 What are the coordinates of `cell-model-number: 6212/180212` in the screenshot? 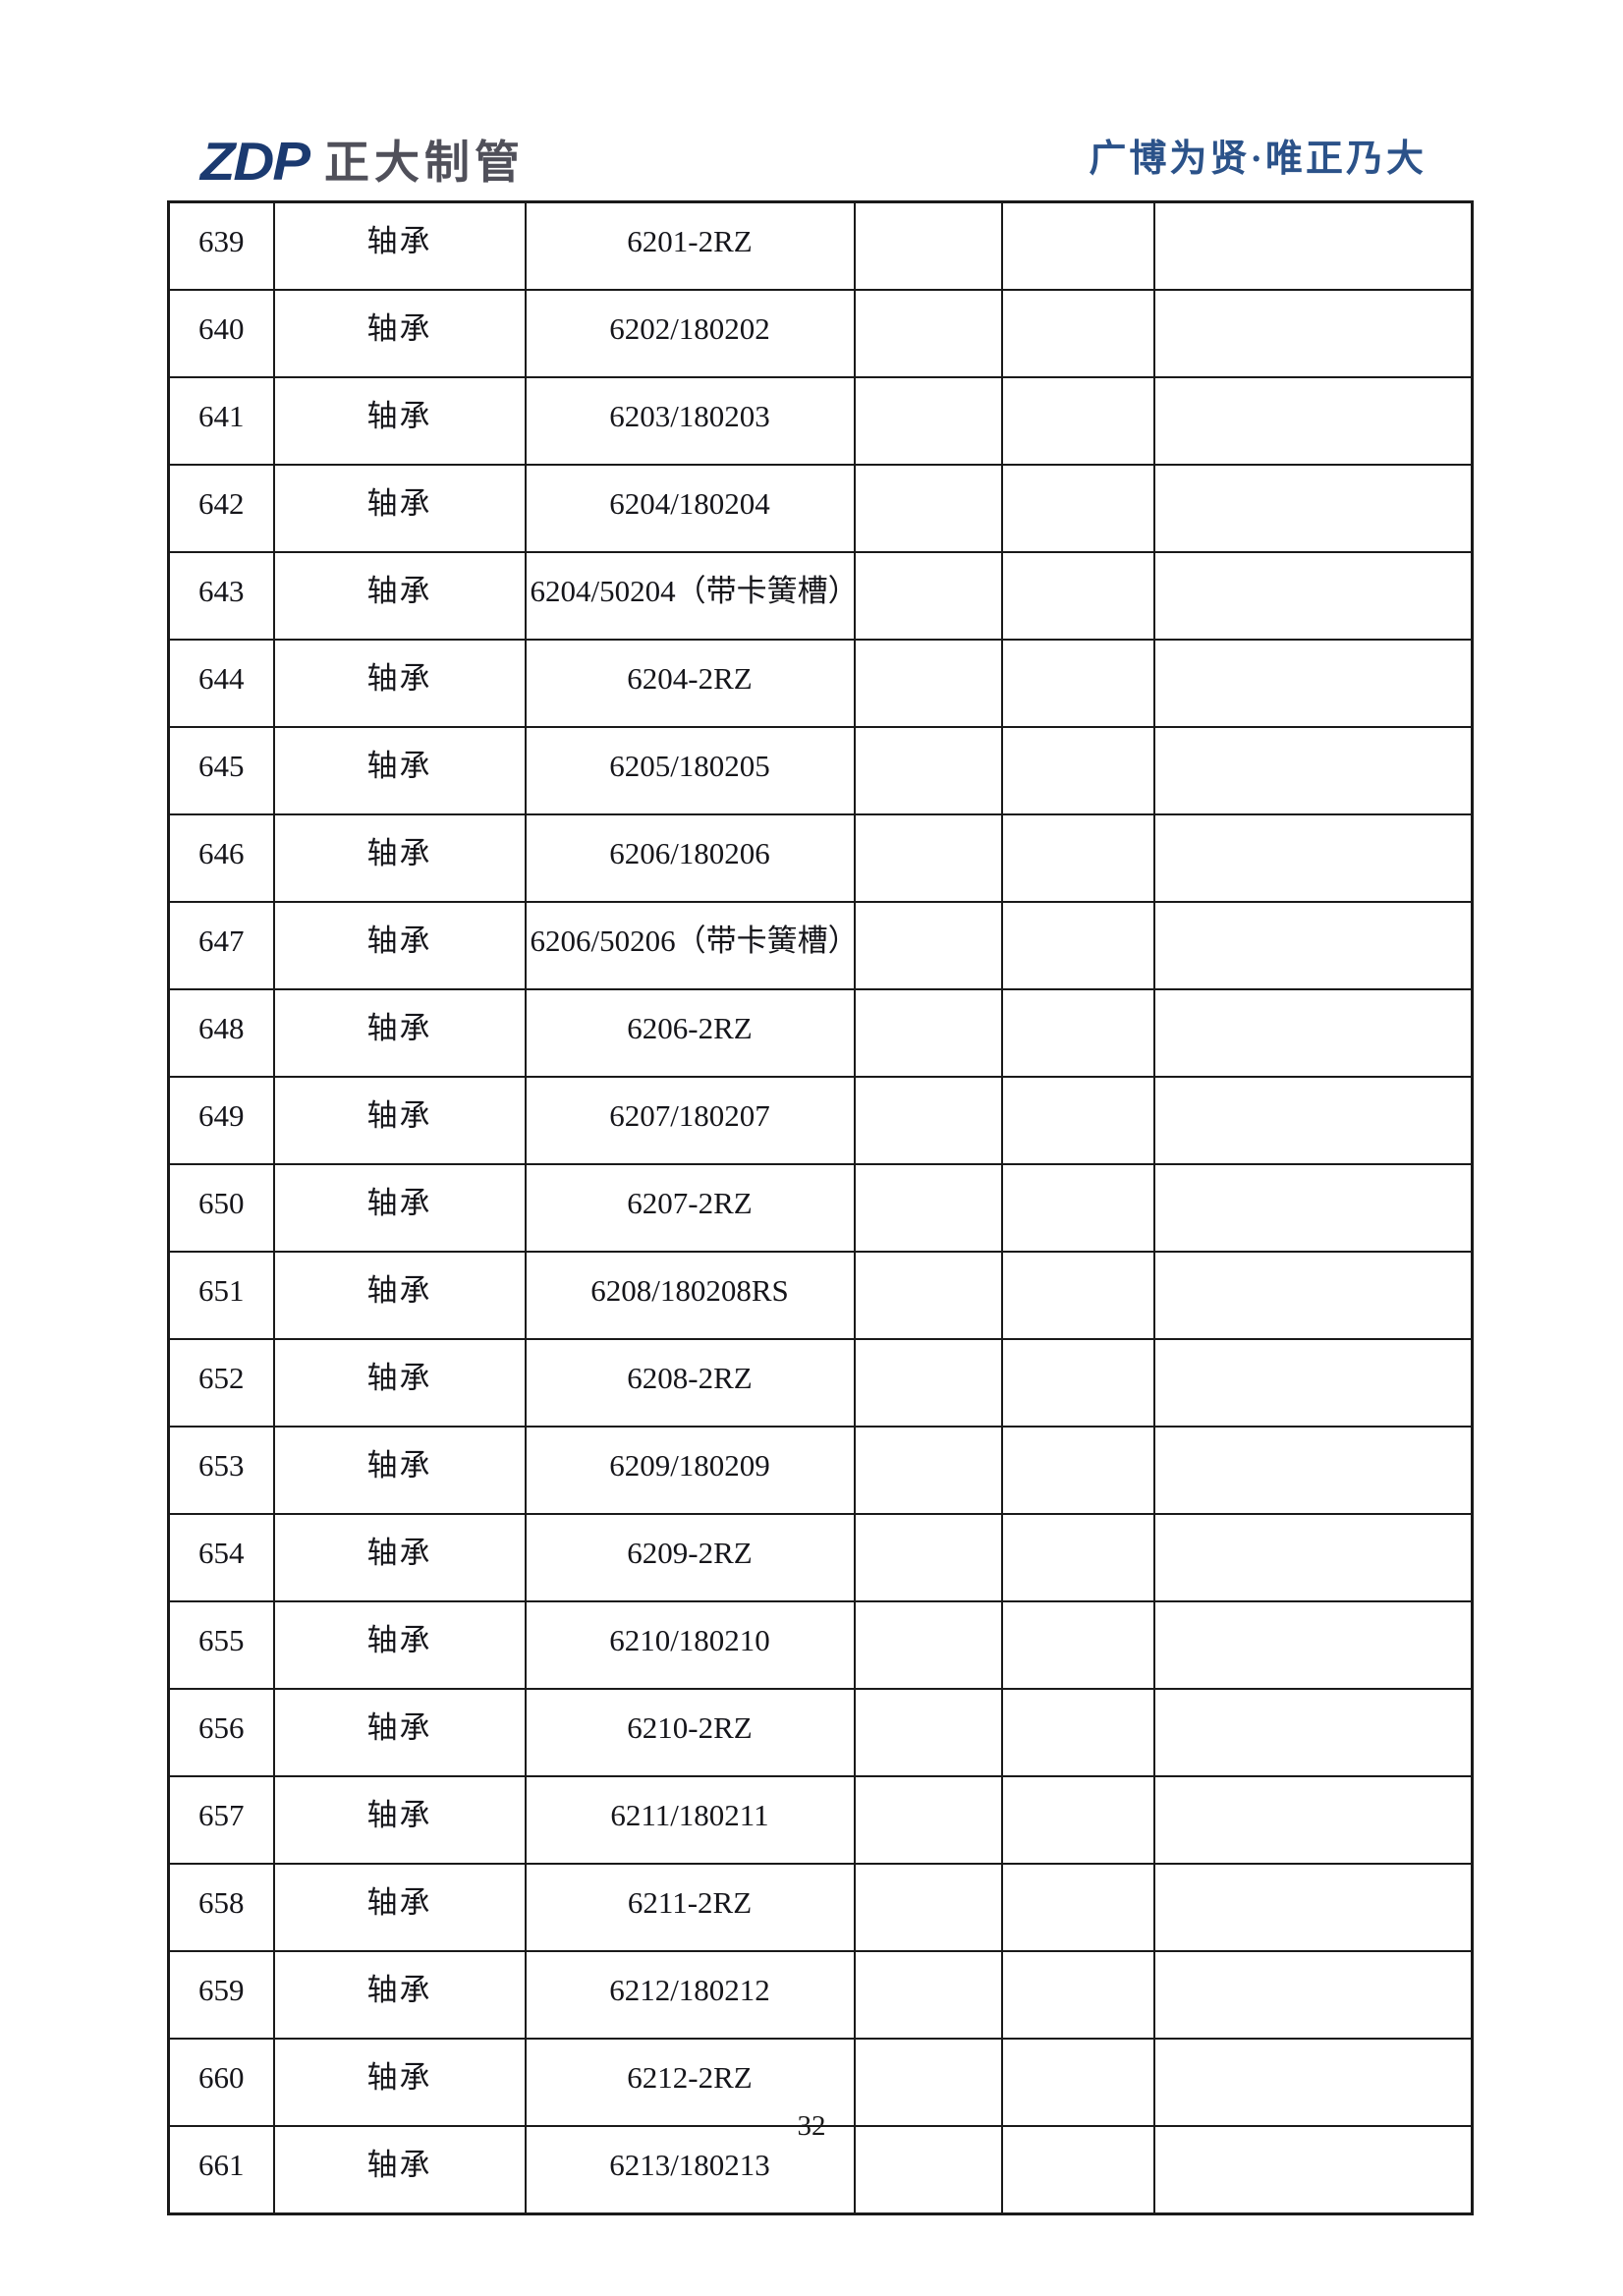 It's located at (690, 1995).